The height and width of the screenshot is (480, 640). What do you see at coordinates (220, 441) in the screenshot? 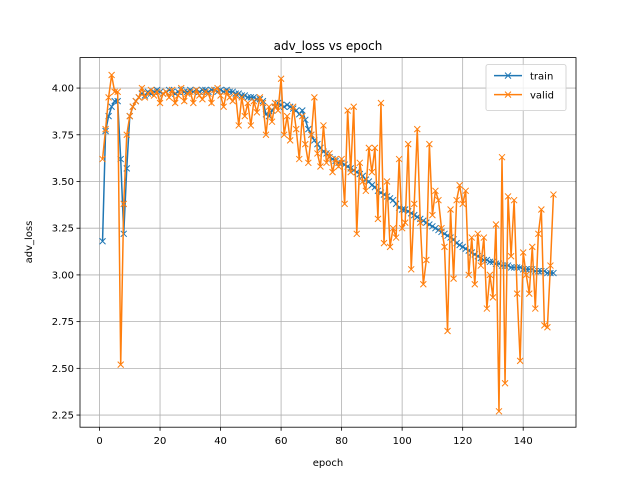
I see `x-tick-label: 40` at bounding box center [220, 441].